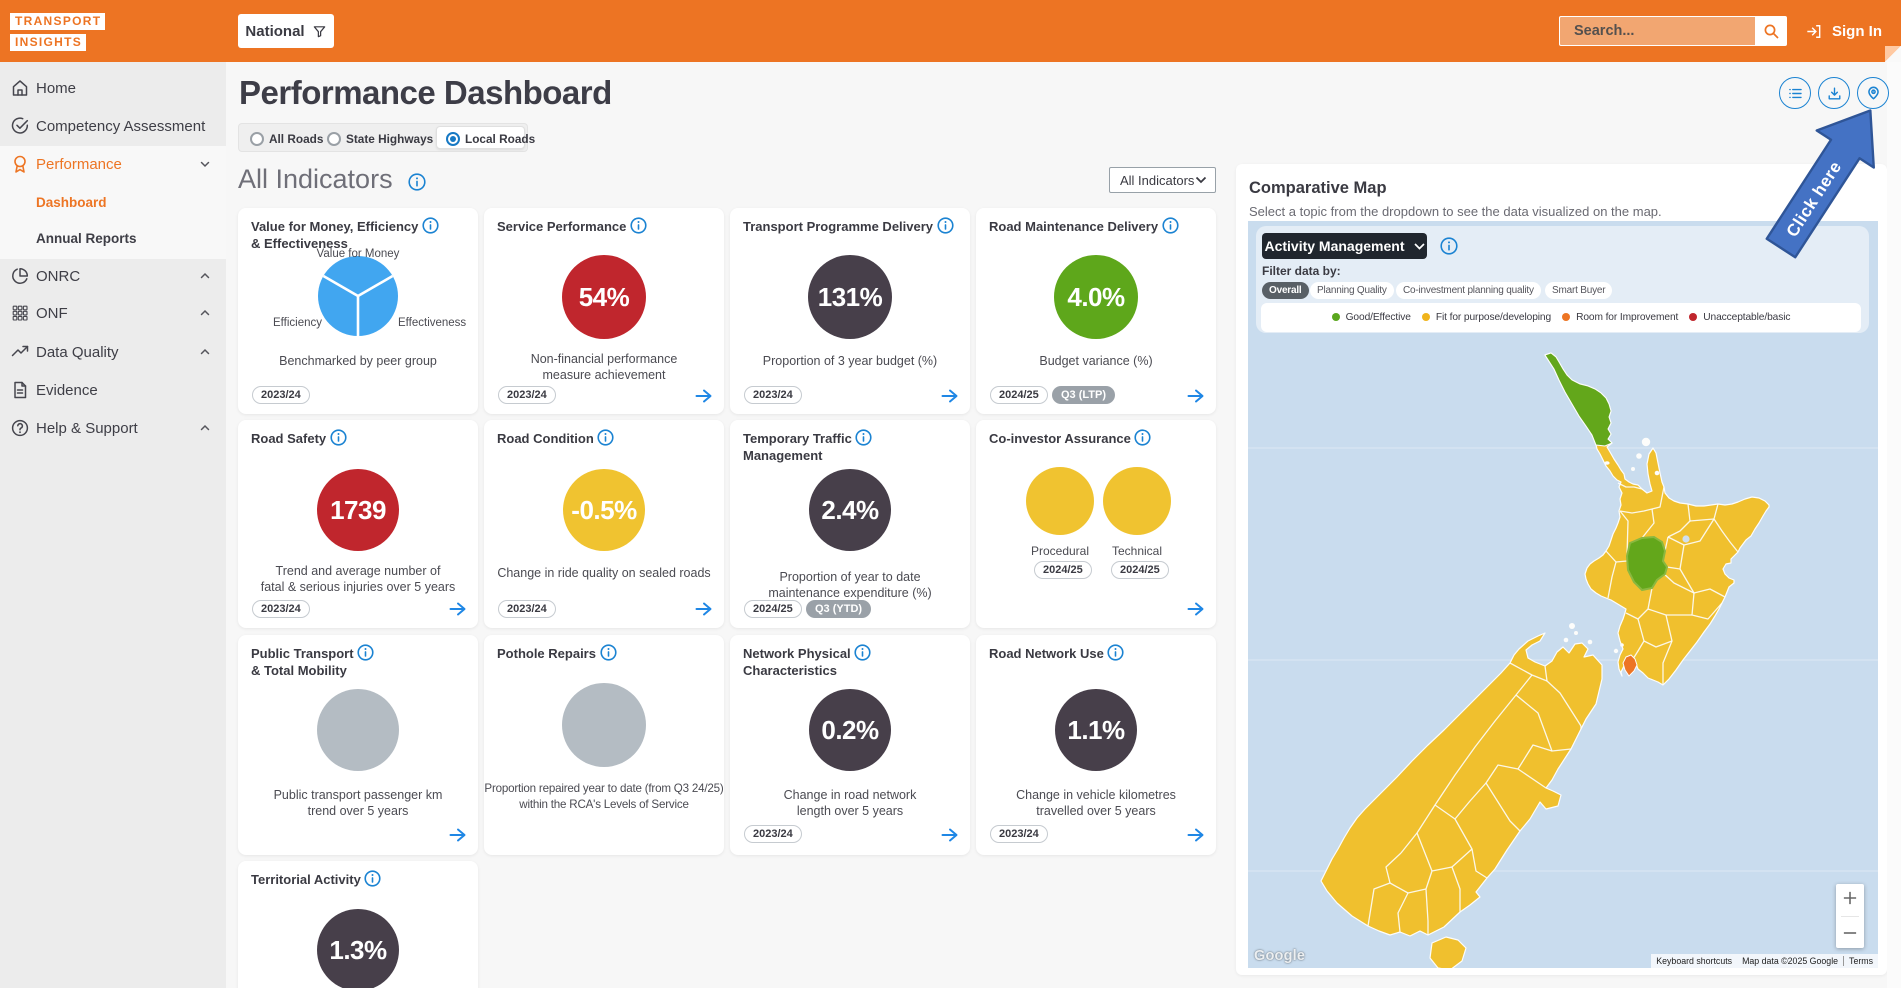  What do you see at coordinates (358, 254) in the screenshot?
I see `svg-text: Value for Money` at bounding box center [358, 254].